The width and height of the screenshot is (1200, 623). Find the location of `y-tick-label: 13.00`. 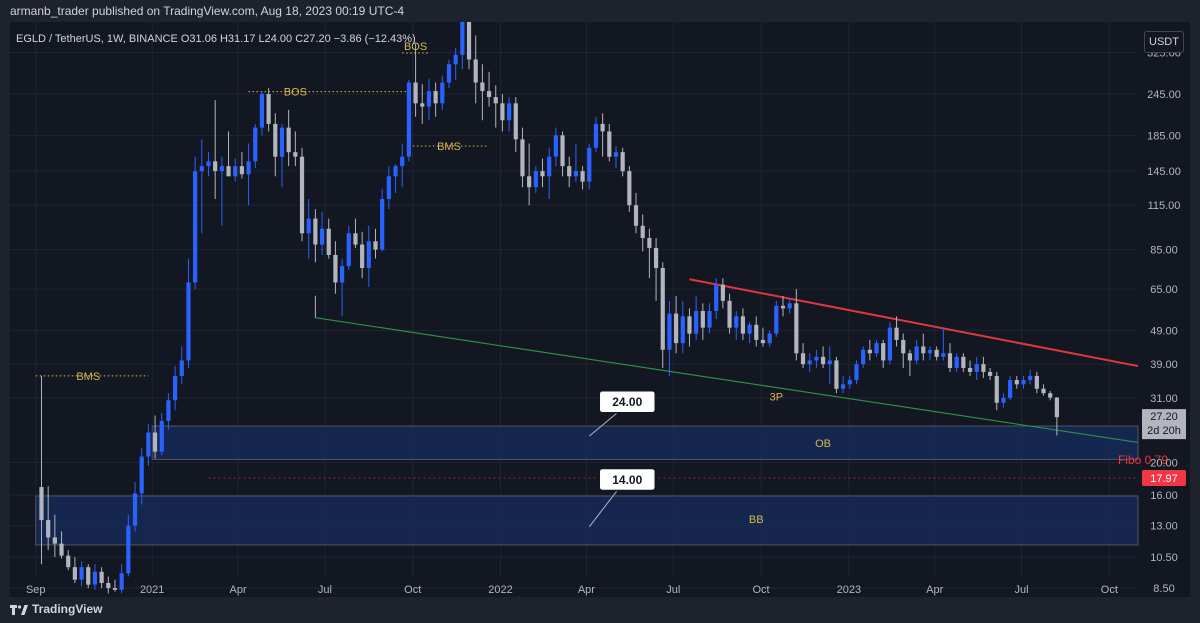

y-tick-label: 13.00 is located at coordinates (1164, 527).